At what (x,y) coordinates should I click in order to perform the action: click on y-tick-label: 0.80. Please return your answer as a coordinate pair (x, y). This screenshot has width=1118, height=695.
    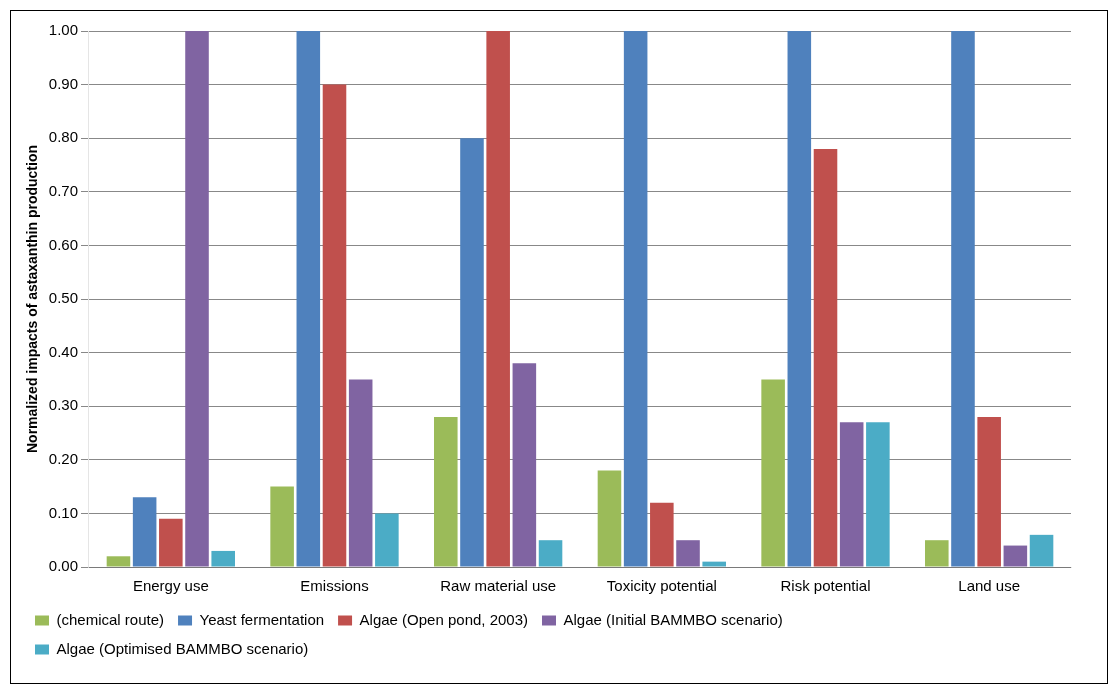
    Looking at the image, I should click on (63, 137).